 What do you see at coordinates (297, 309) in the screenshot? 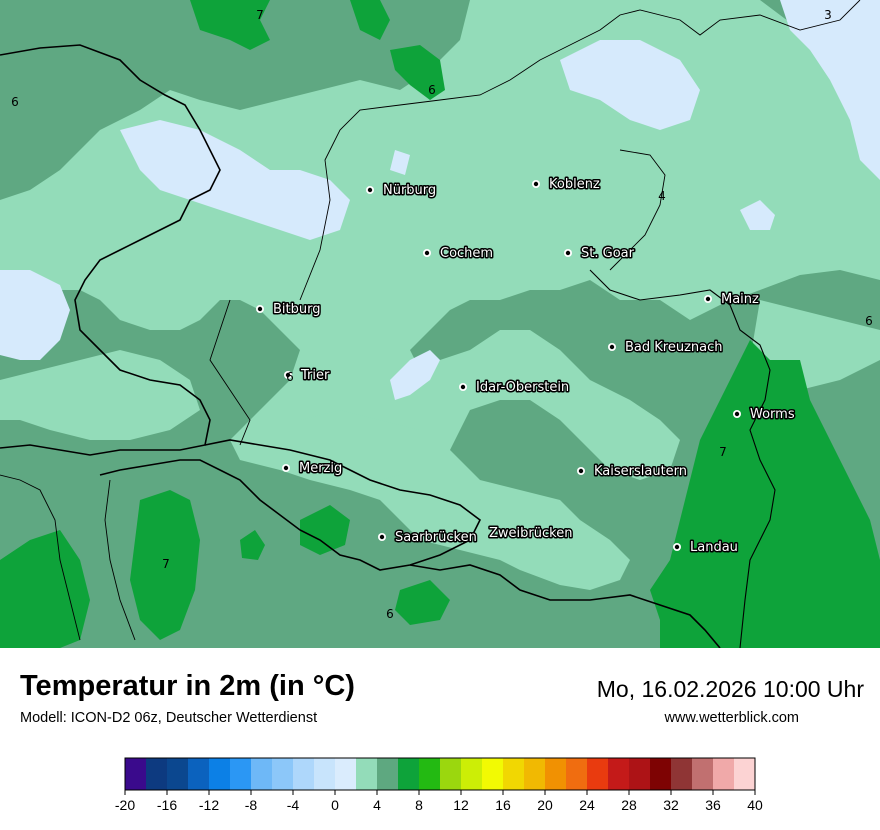
I see `city-label: Bitburg` at bounding box center [297, 309].